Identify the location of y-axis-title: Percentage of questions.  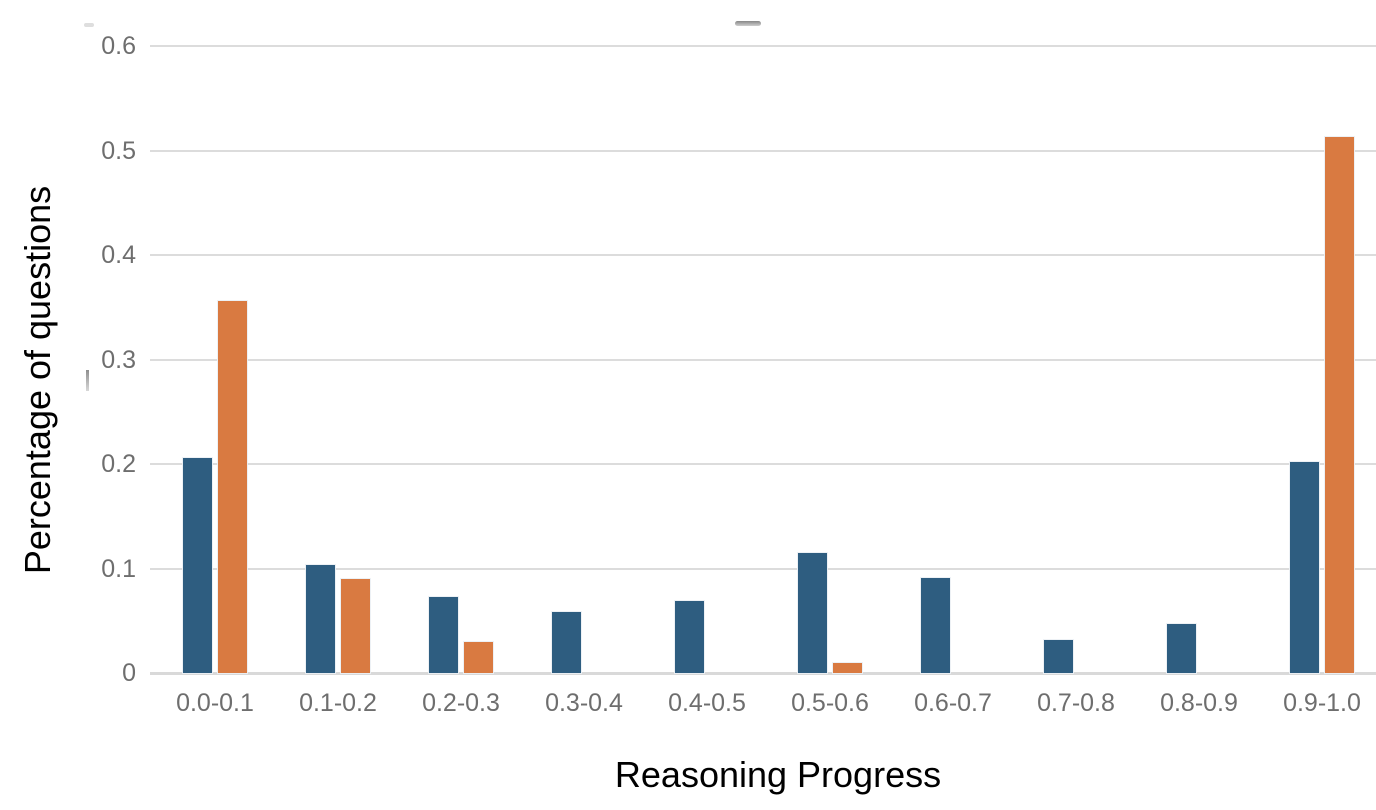
(37, 380).